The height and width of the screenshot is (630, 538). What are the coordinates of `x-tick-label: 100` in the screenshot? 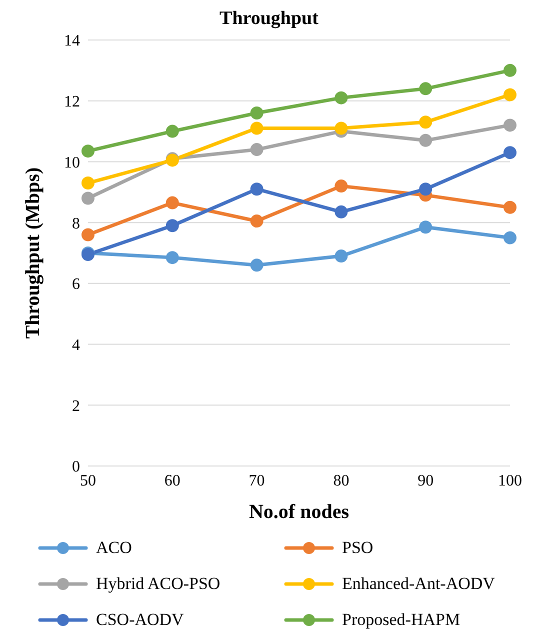 It's located at (510, 481).